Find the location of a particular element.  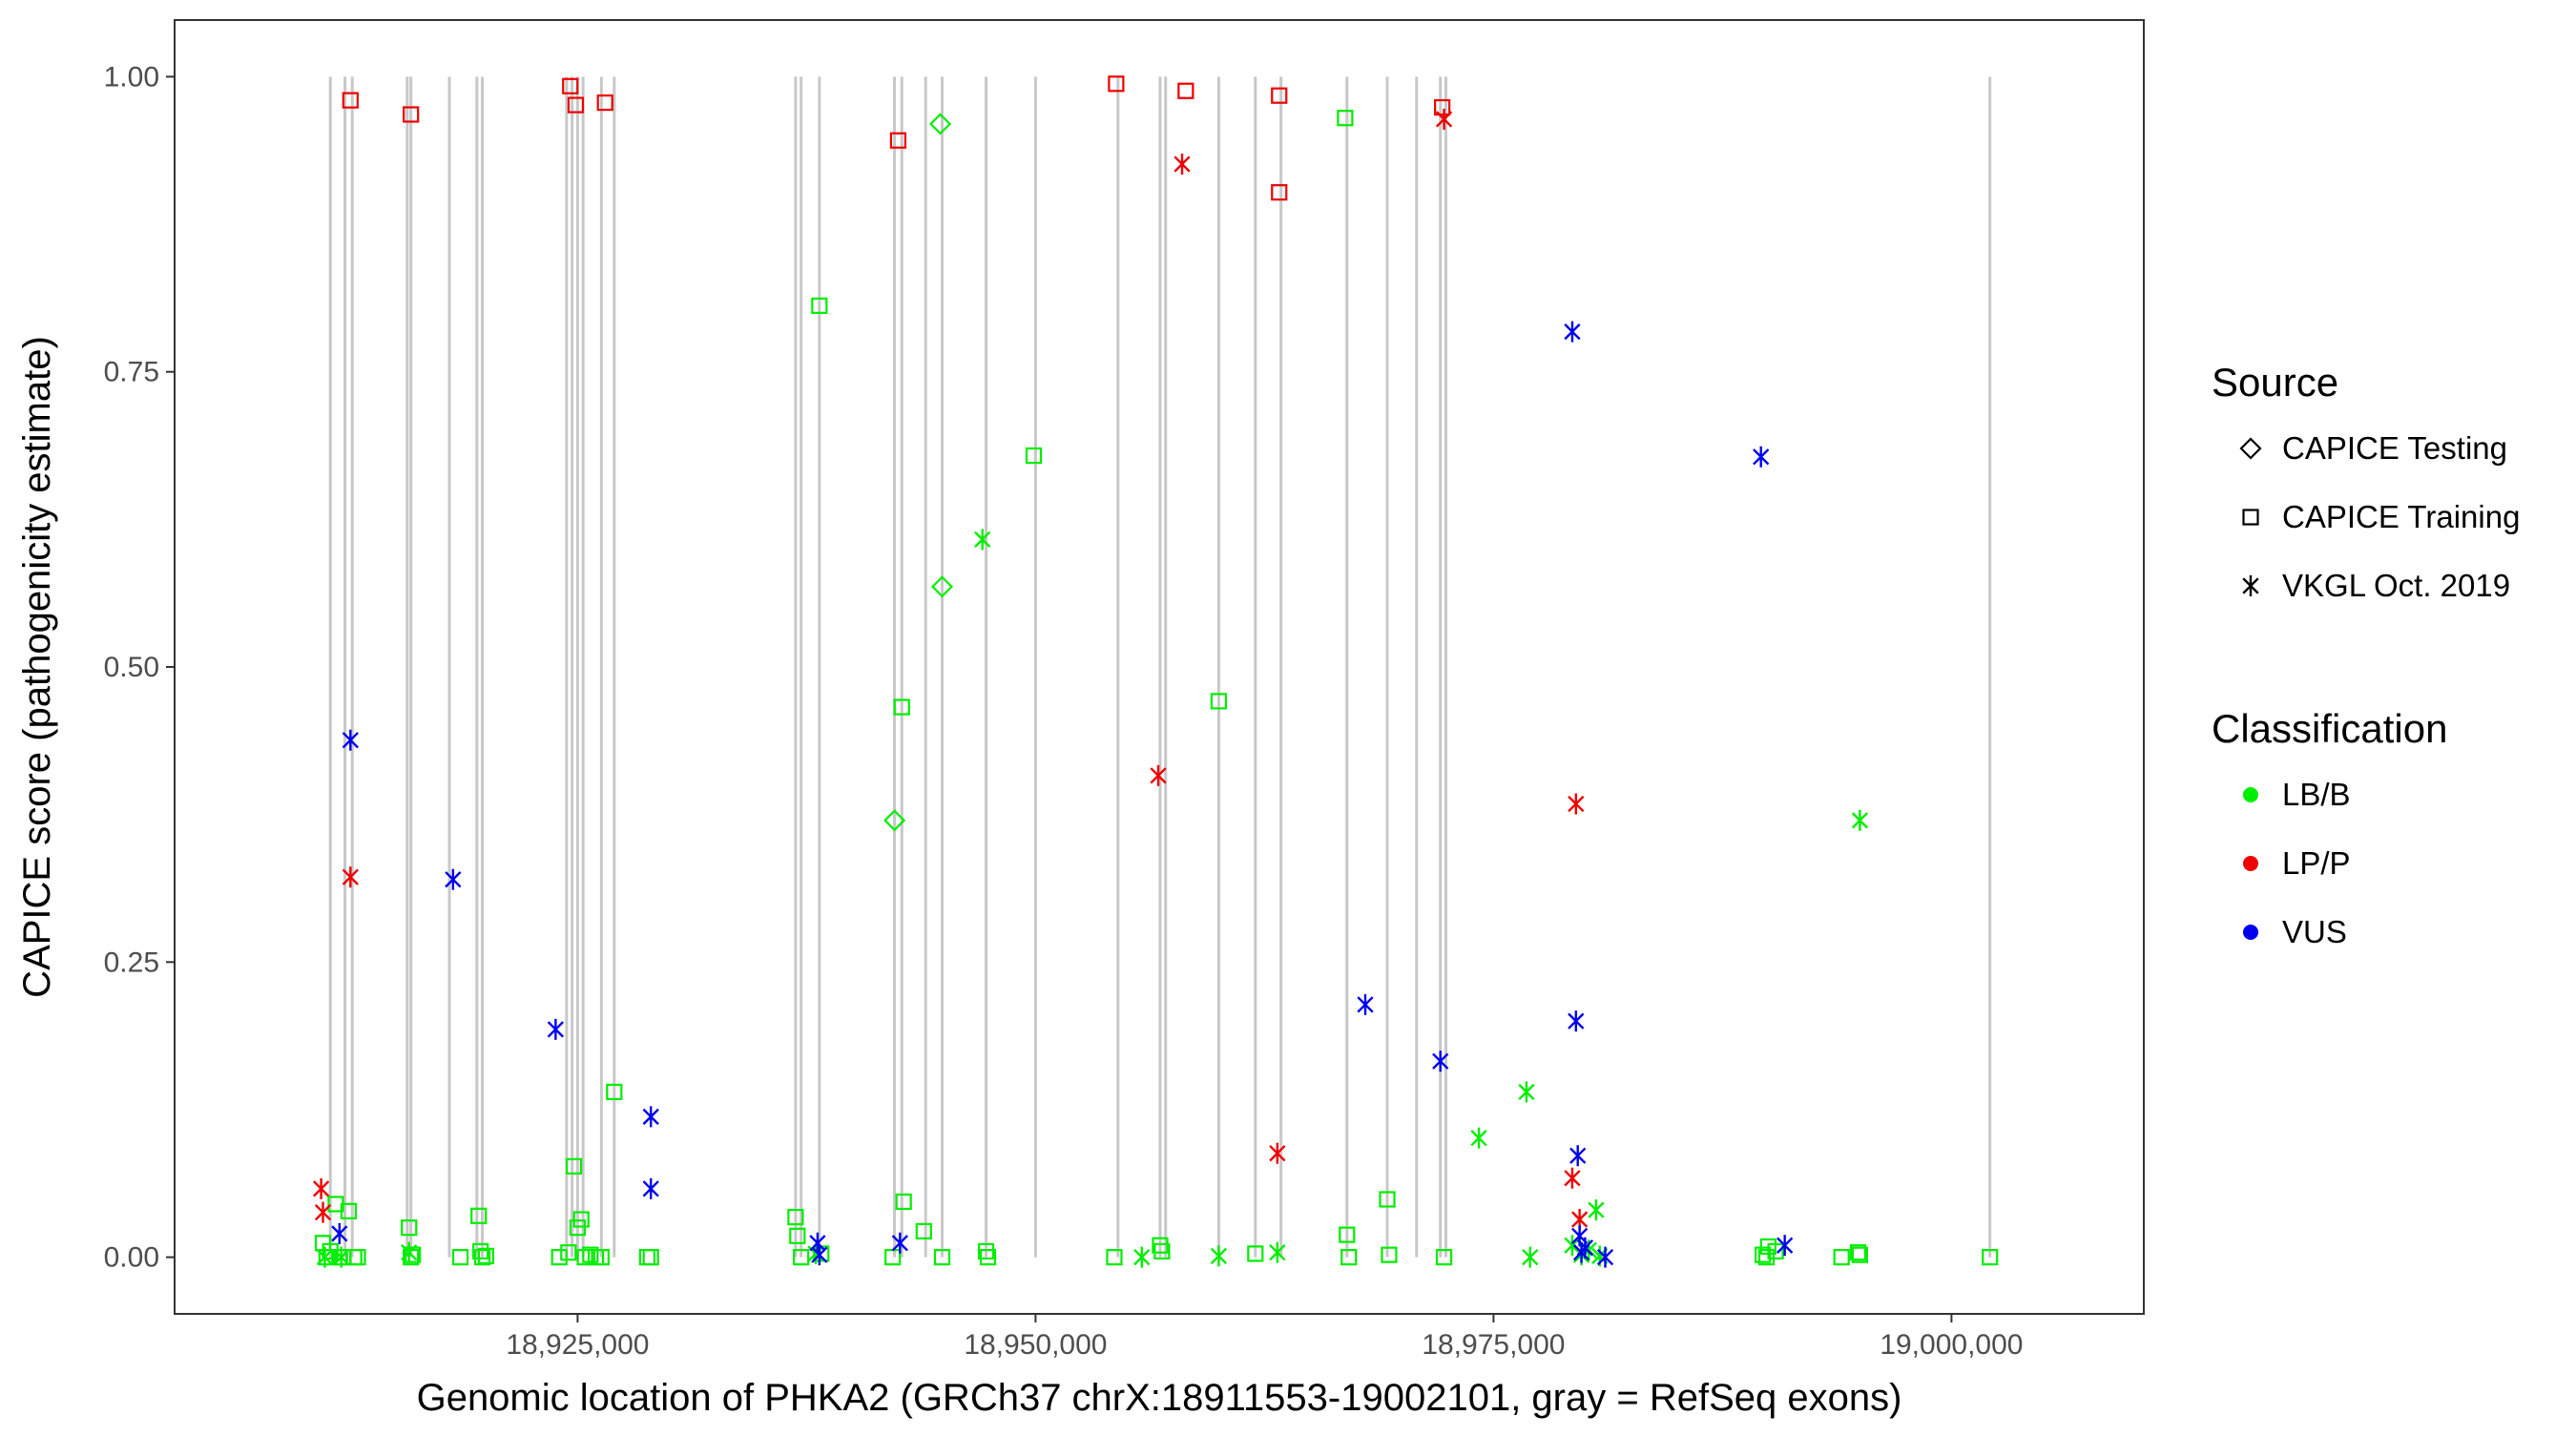

legend-key-asterisk is located at coordinates (2250, 585).